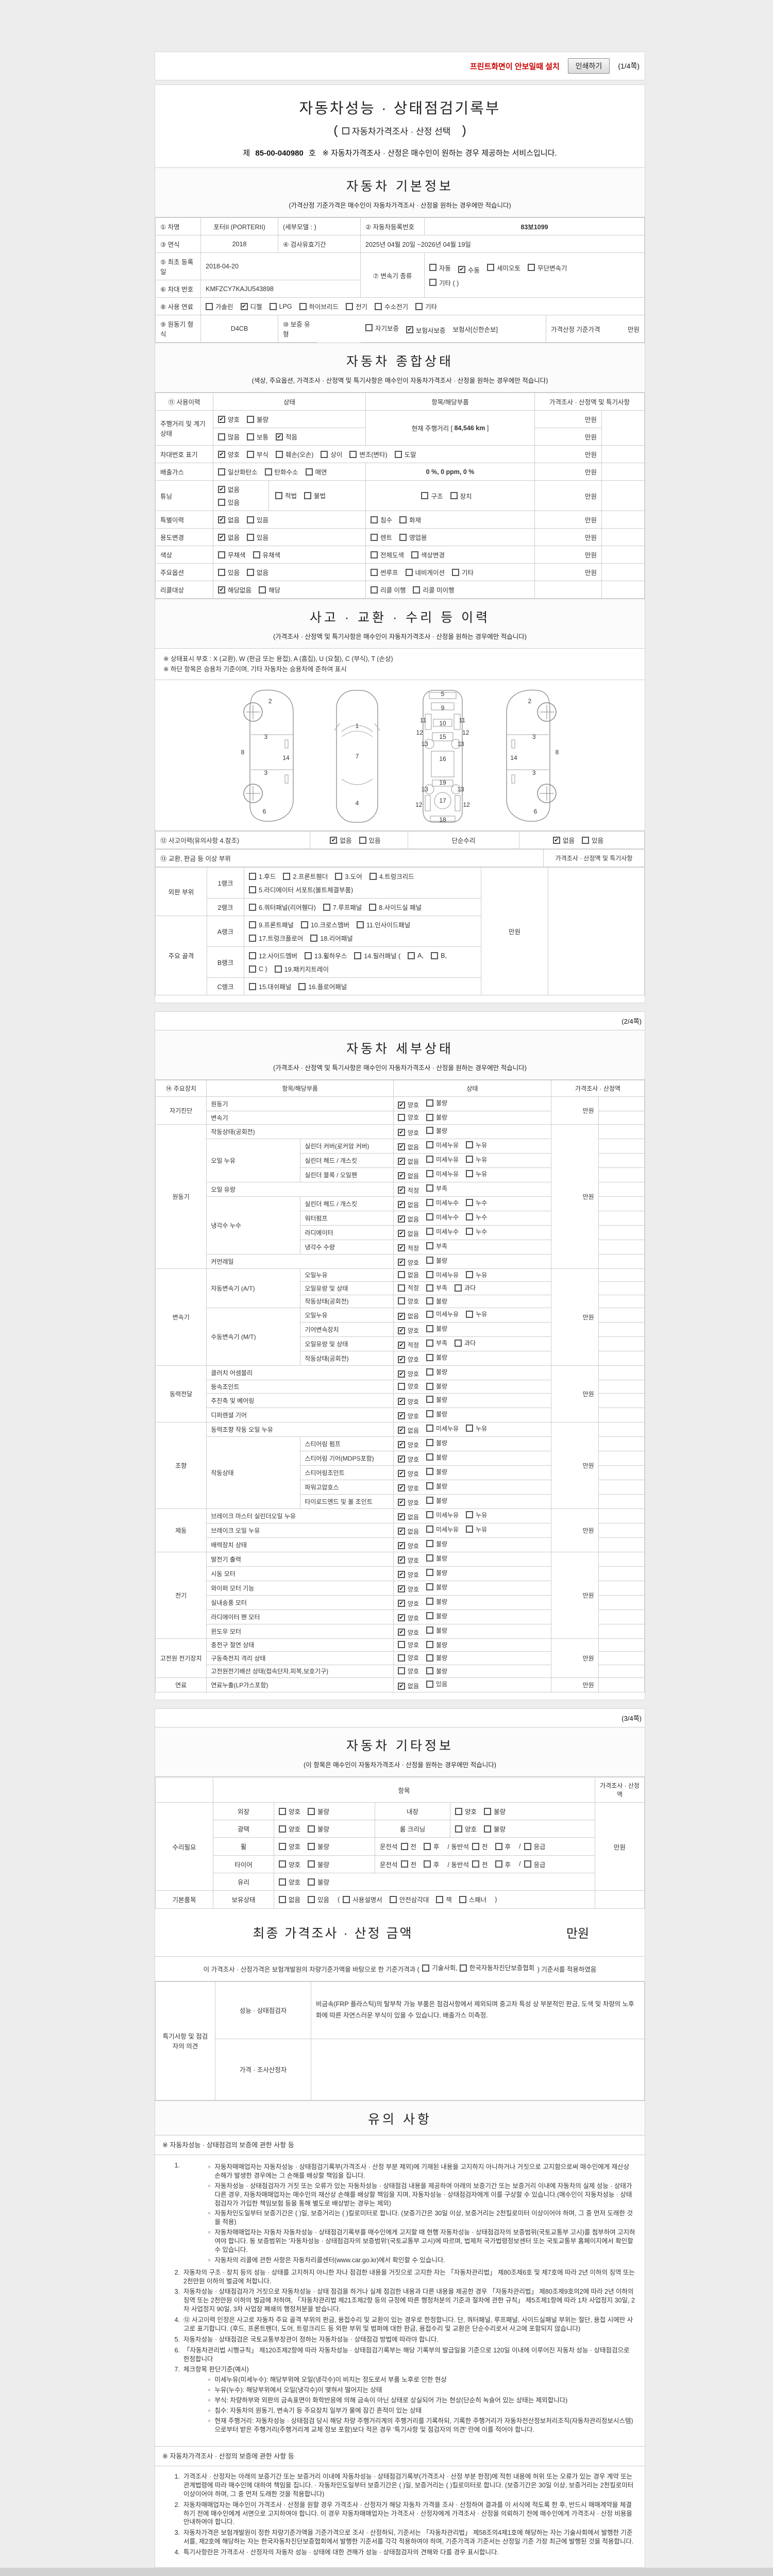  I want to click on checkbox-option: 구조, so click(432, 496).